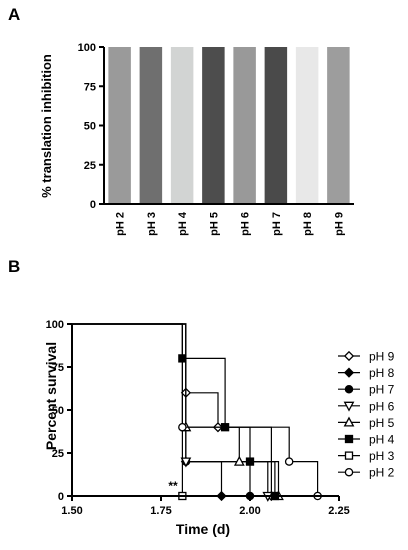 Image resolution: width=408 pixels, height=550 pixels. Describe the element at coordinates (382, 373) in the screenshot. I see `legend-label-ph-8: pH 8` at that location.